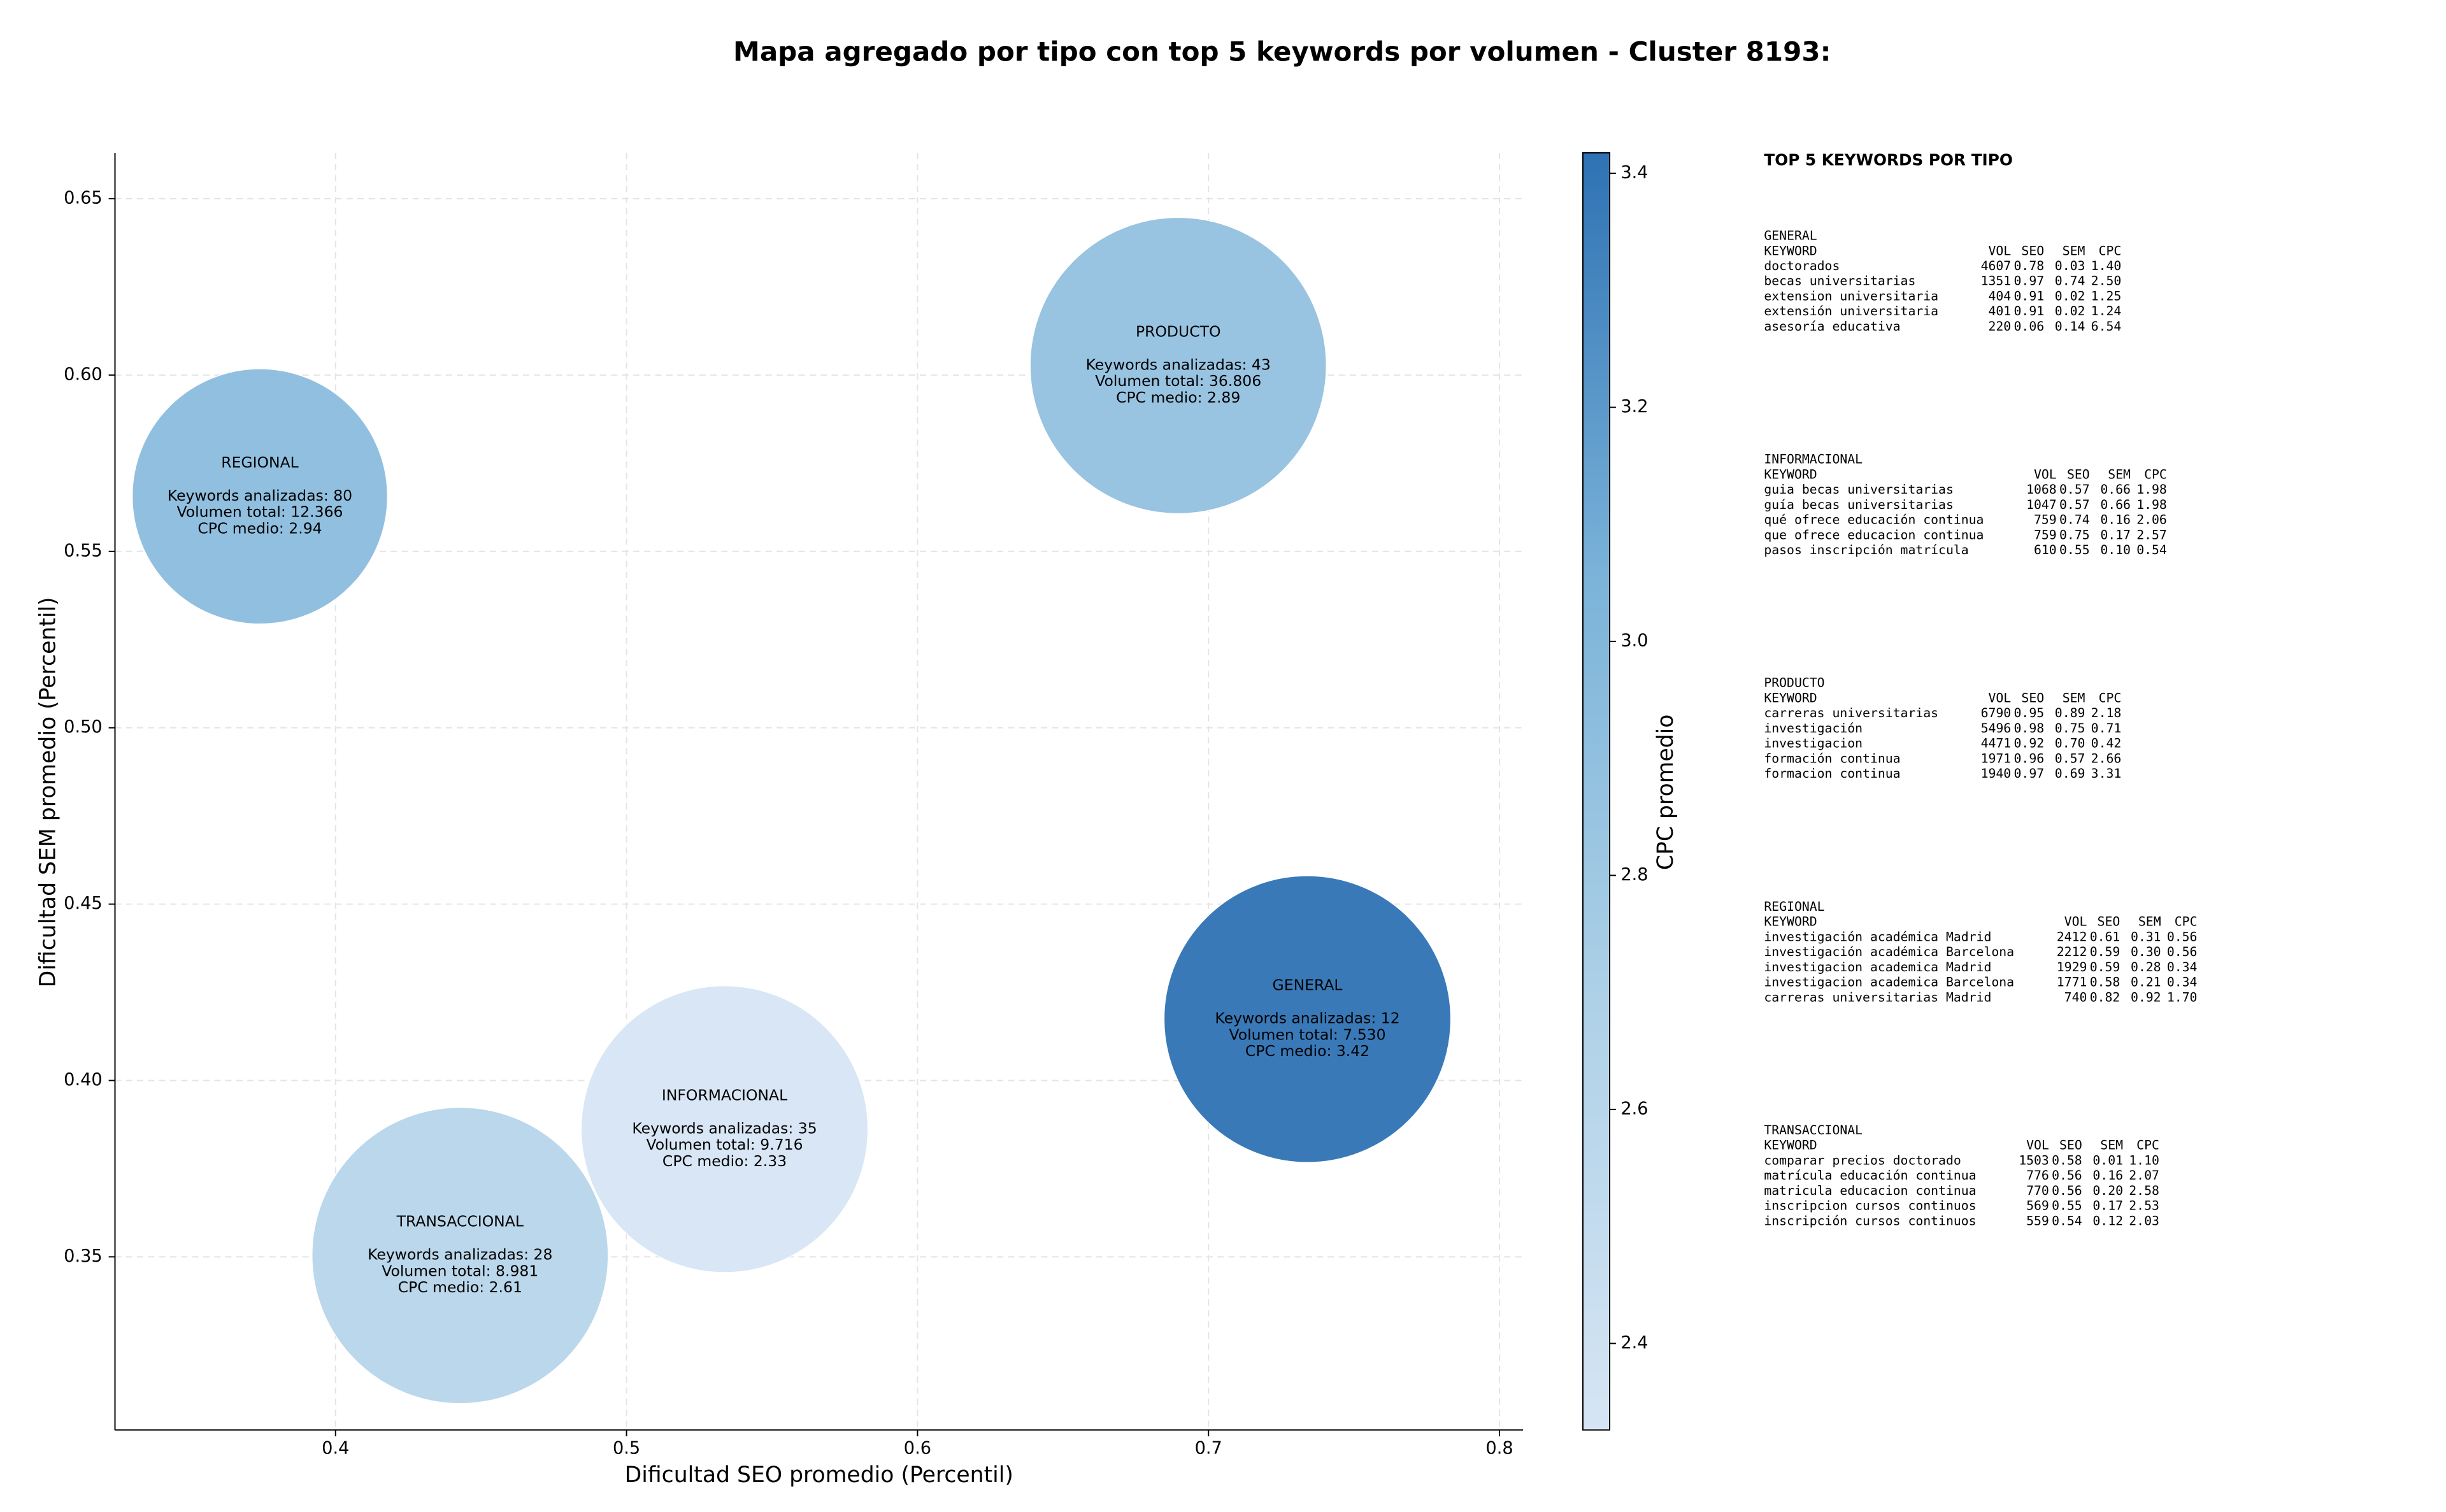  Describe the element at coordinates (2001, 311) in the screenshot. I see `cell: 401` at that location.